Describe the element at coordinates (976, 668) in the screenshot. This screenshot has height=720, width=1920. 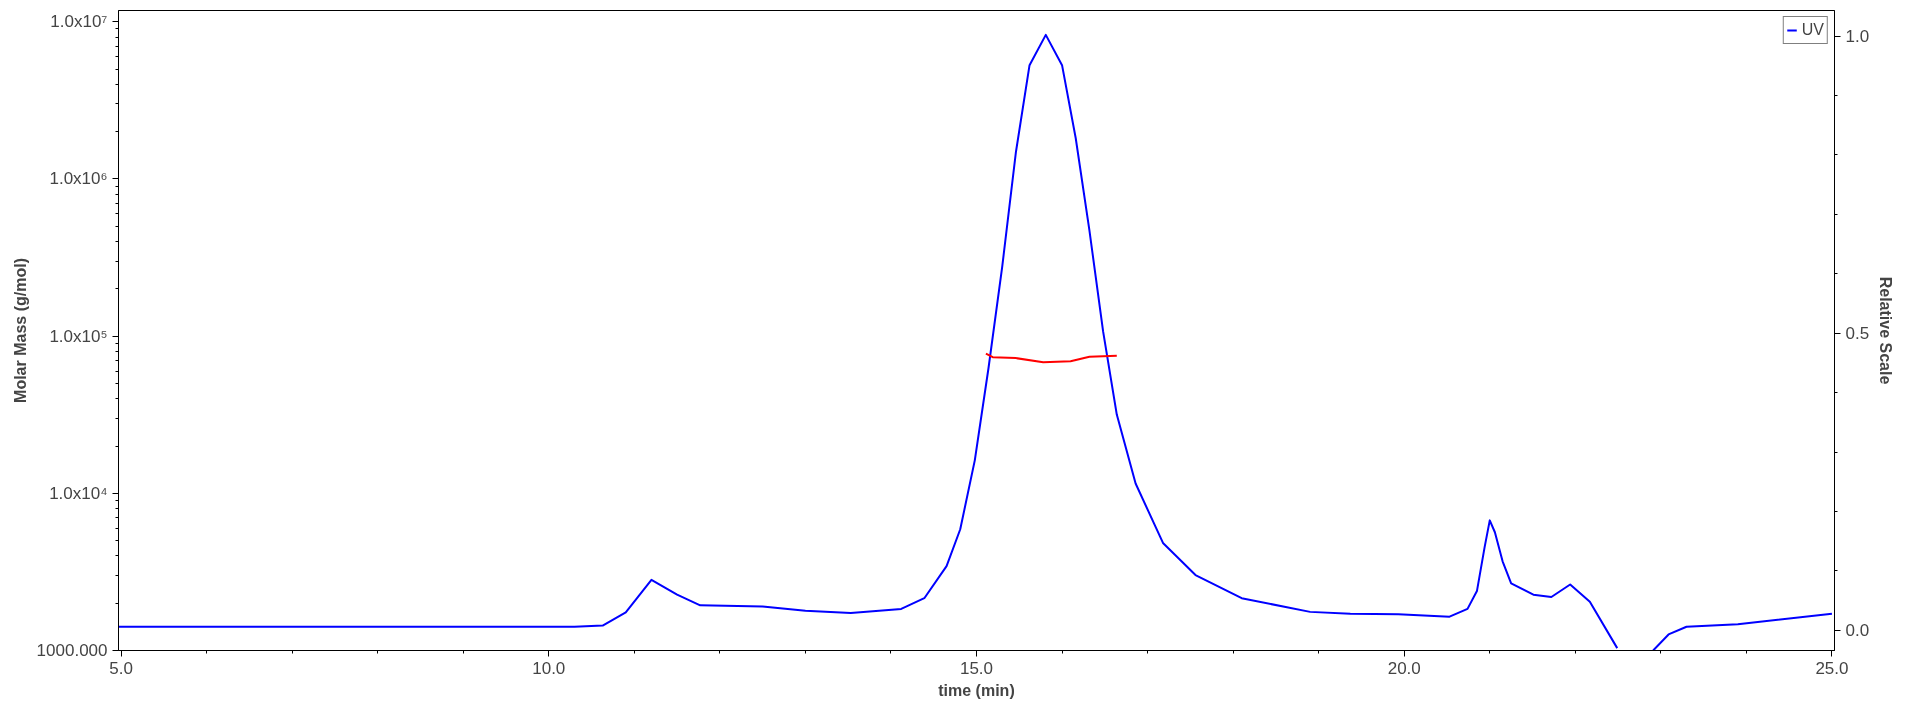
I see `x-tick-label: 15.0` at that location.